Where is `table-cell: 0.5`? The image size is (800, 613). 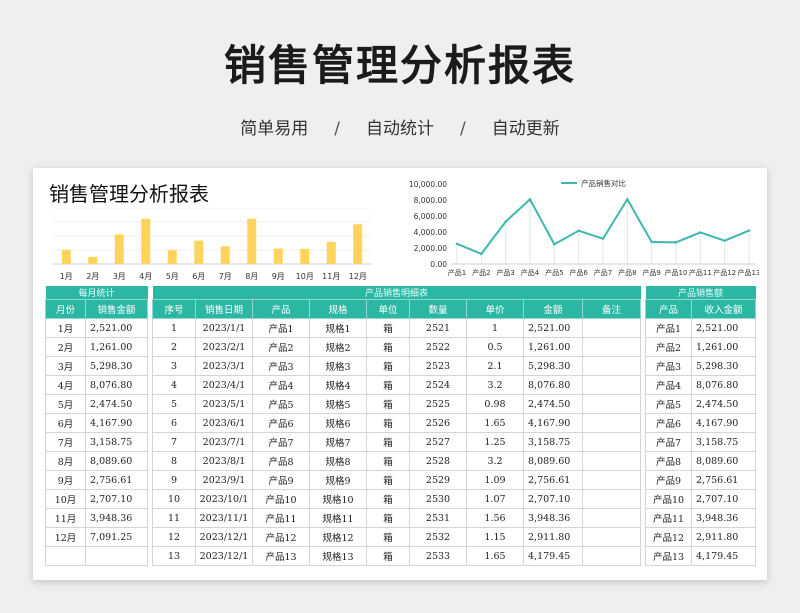 table-cell: 0.5 is located at coordinates (495, 347).